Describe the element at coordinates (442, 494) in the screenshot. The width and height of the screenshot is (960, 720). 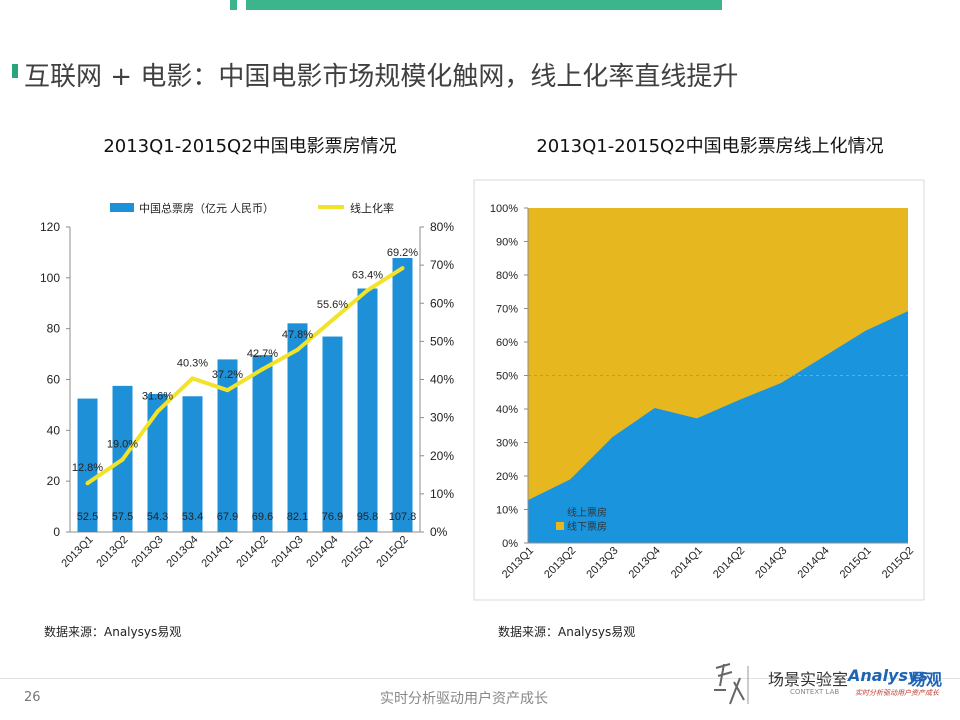
I see `y2-tick-label: 10%` at that location.